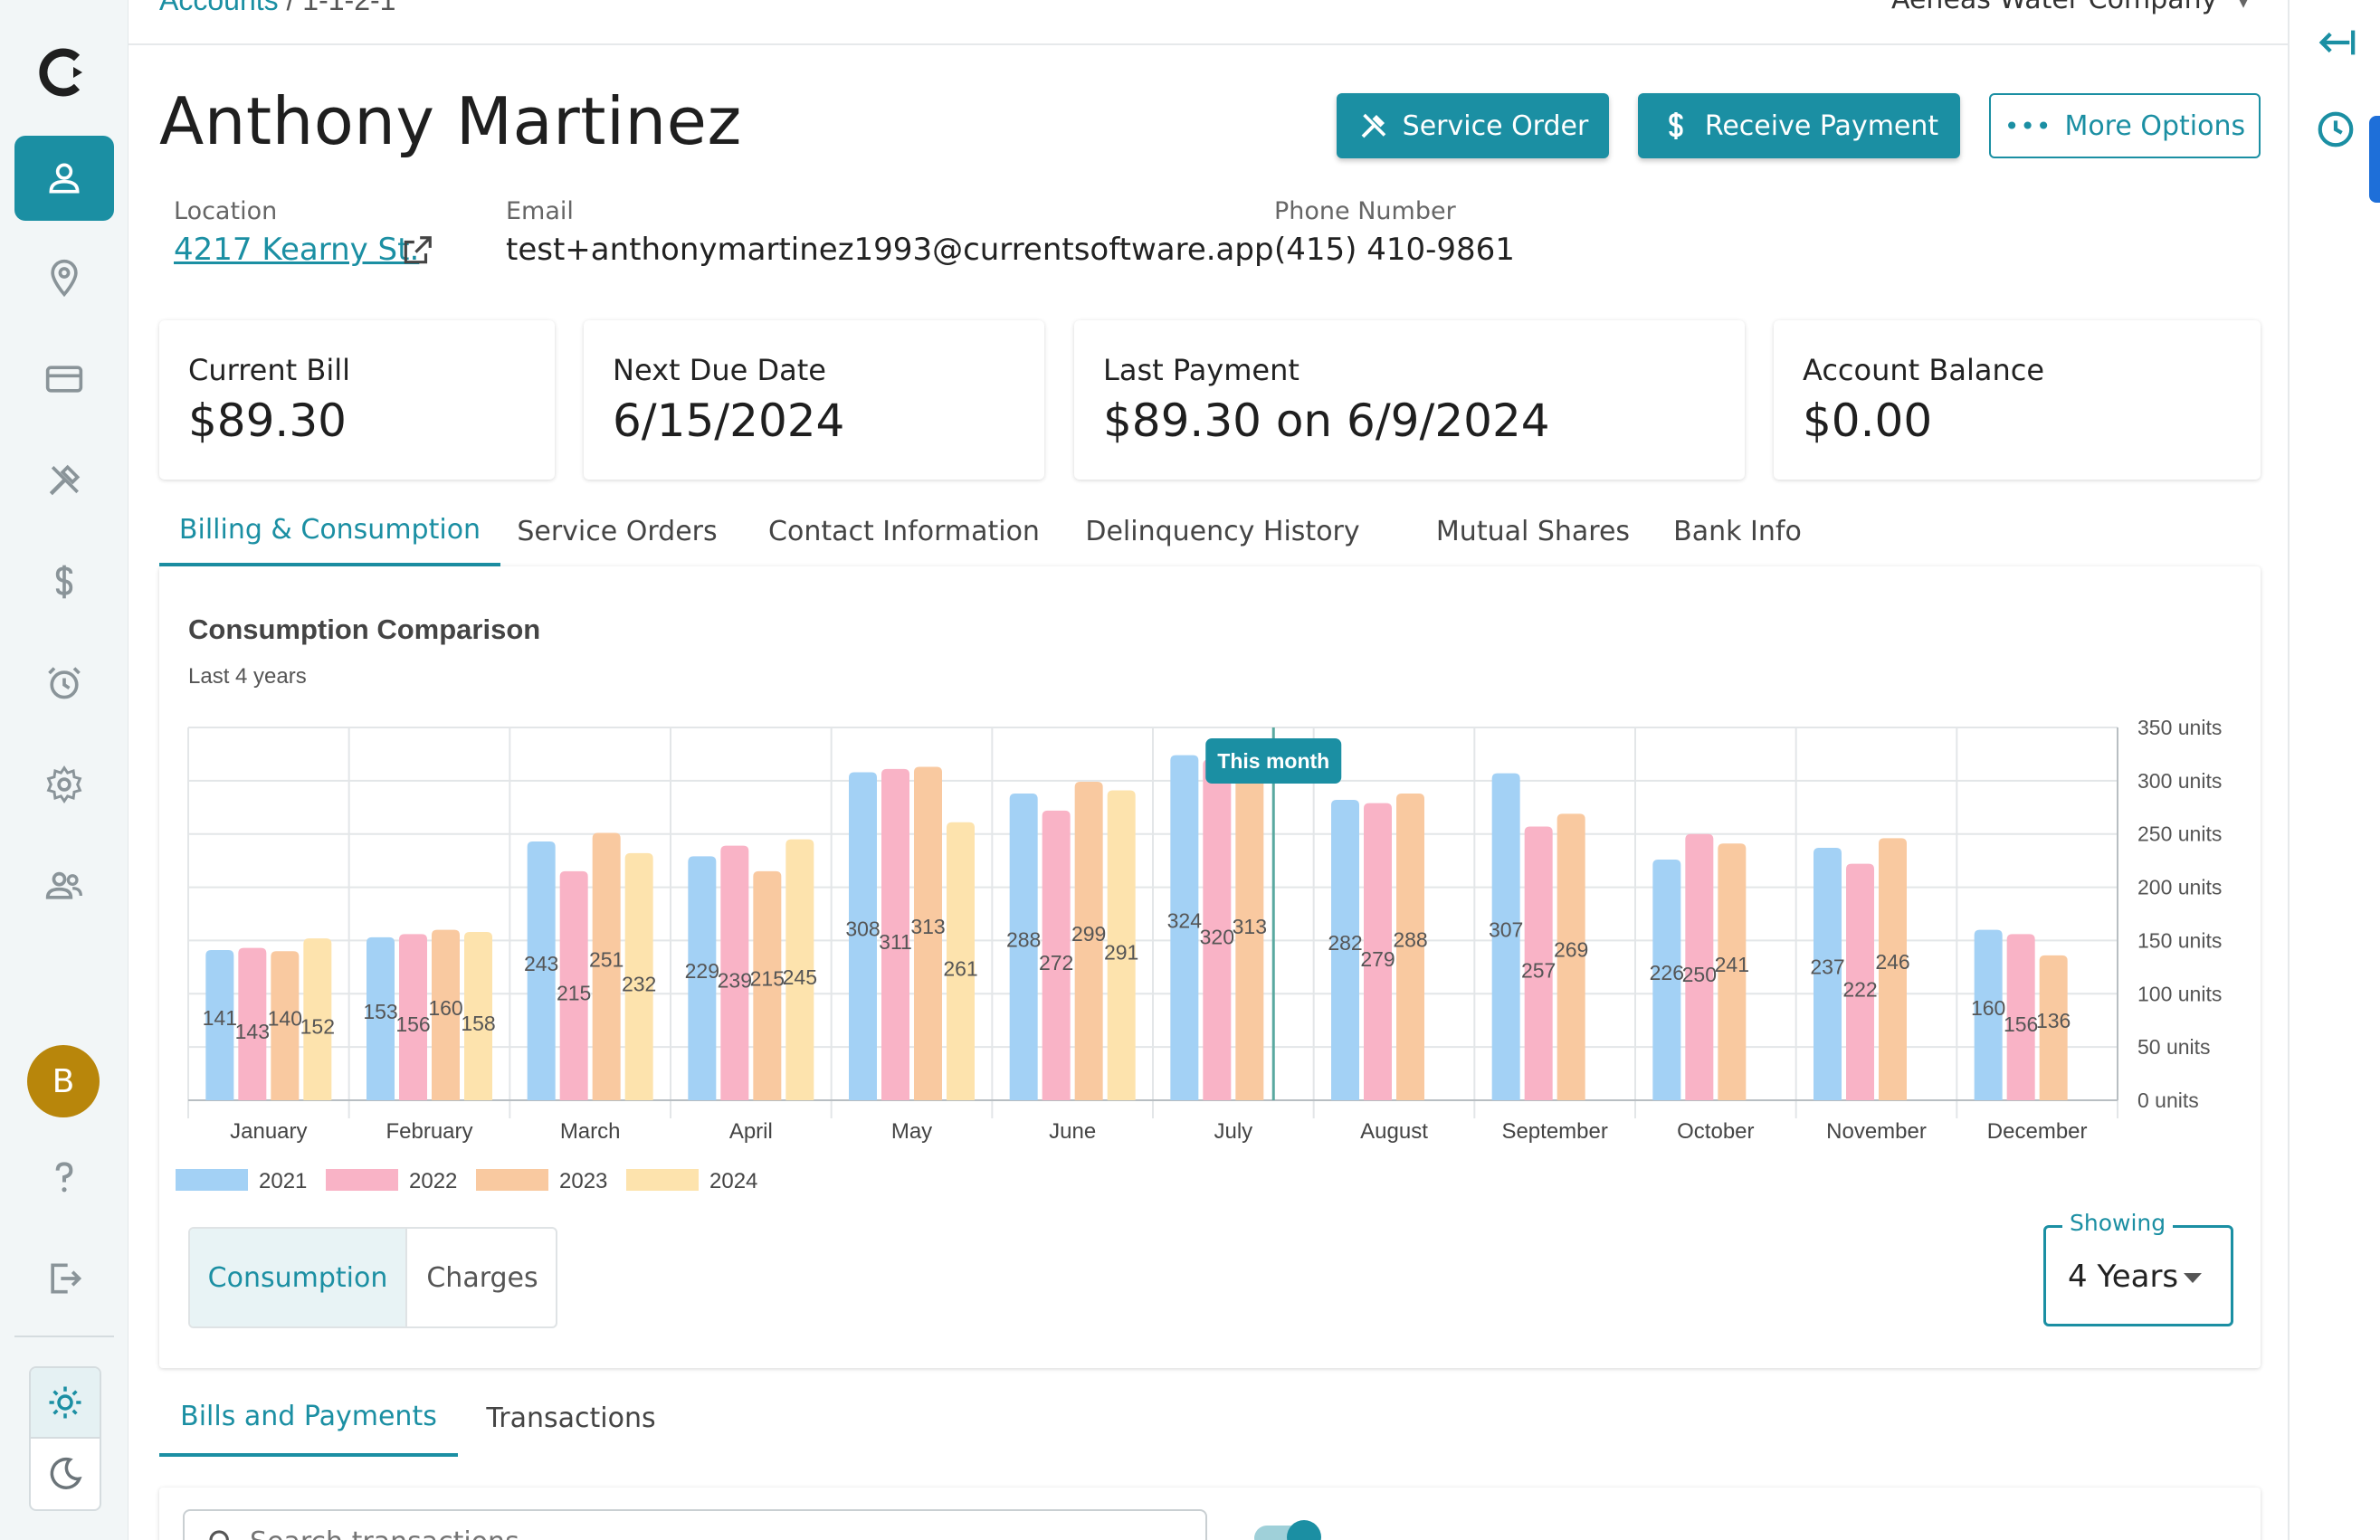 This screenshot has width=2380, height=1540. I want to click on data-label: 282, so click(1345, 943).